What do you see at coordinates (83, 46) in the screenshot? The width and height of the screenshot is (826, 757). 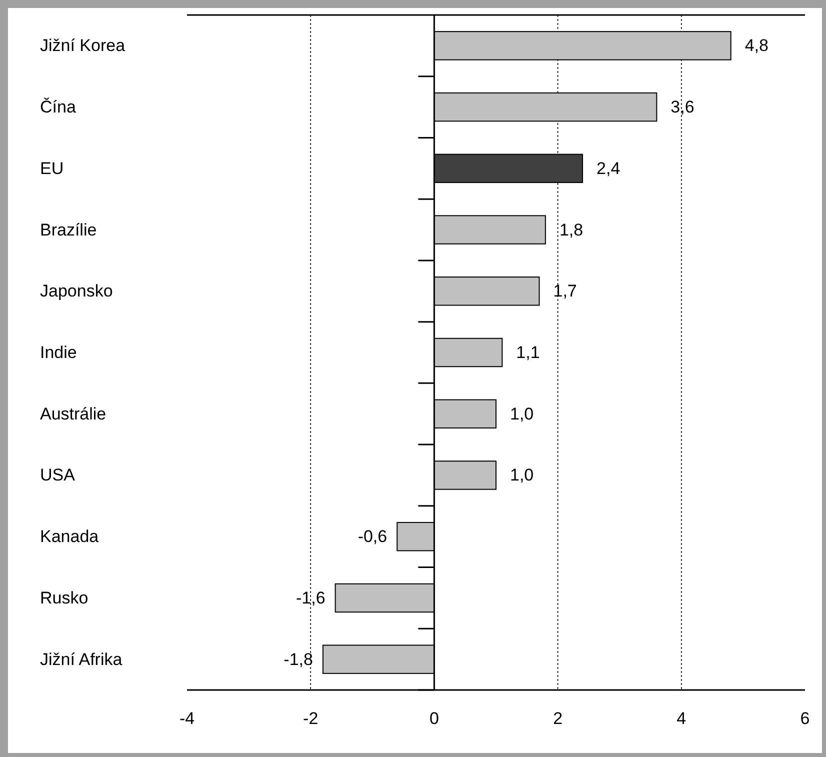 I see `y-tick-label: Jižní Korea` at bounding box center [83, 46].